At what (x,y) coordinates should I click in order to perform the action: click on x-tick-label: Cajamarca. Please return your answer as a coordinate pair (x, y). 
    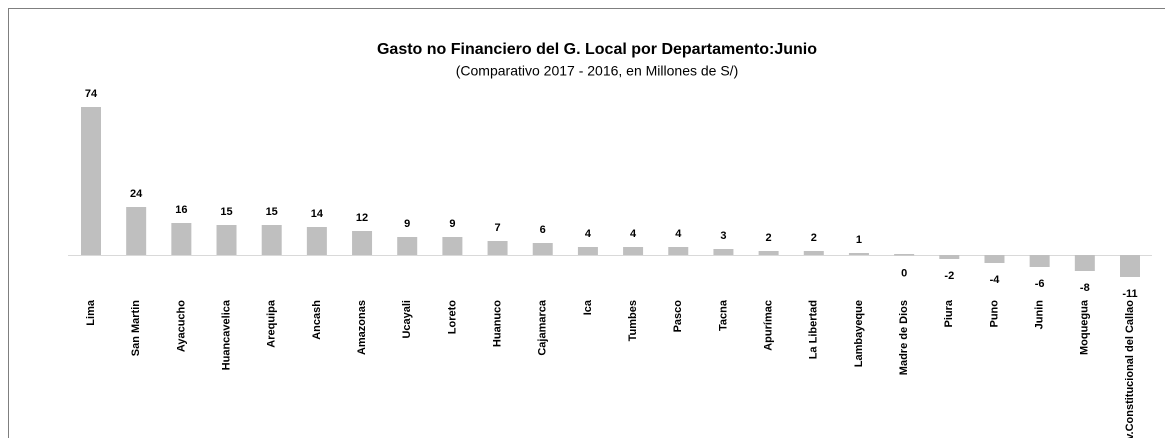
    Looking at the image, I should click on (543, 327).